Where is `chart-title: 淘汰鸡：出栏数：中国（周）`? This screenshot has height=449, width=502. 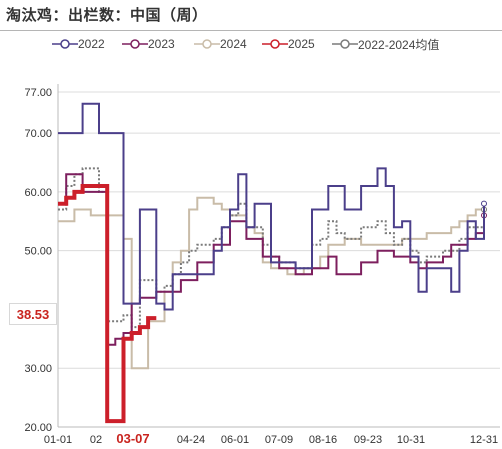 chart-title: 淘汰鸡：出栏数：中国（周） is located at coordinates (107, 15).